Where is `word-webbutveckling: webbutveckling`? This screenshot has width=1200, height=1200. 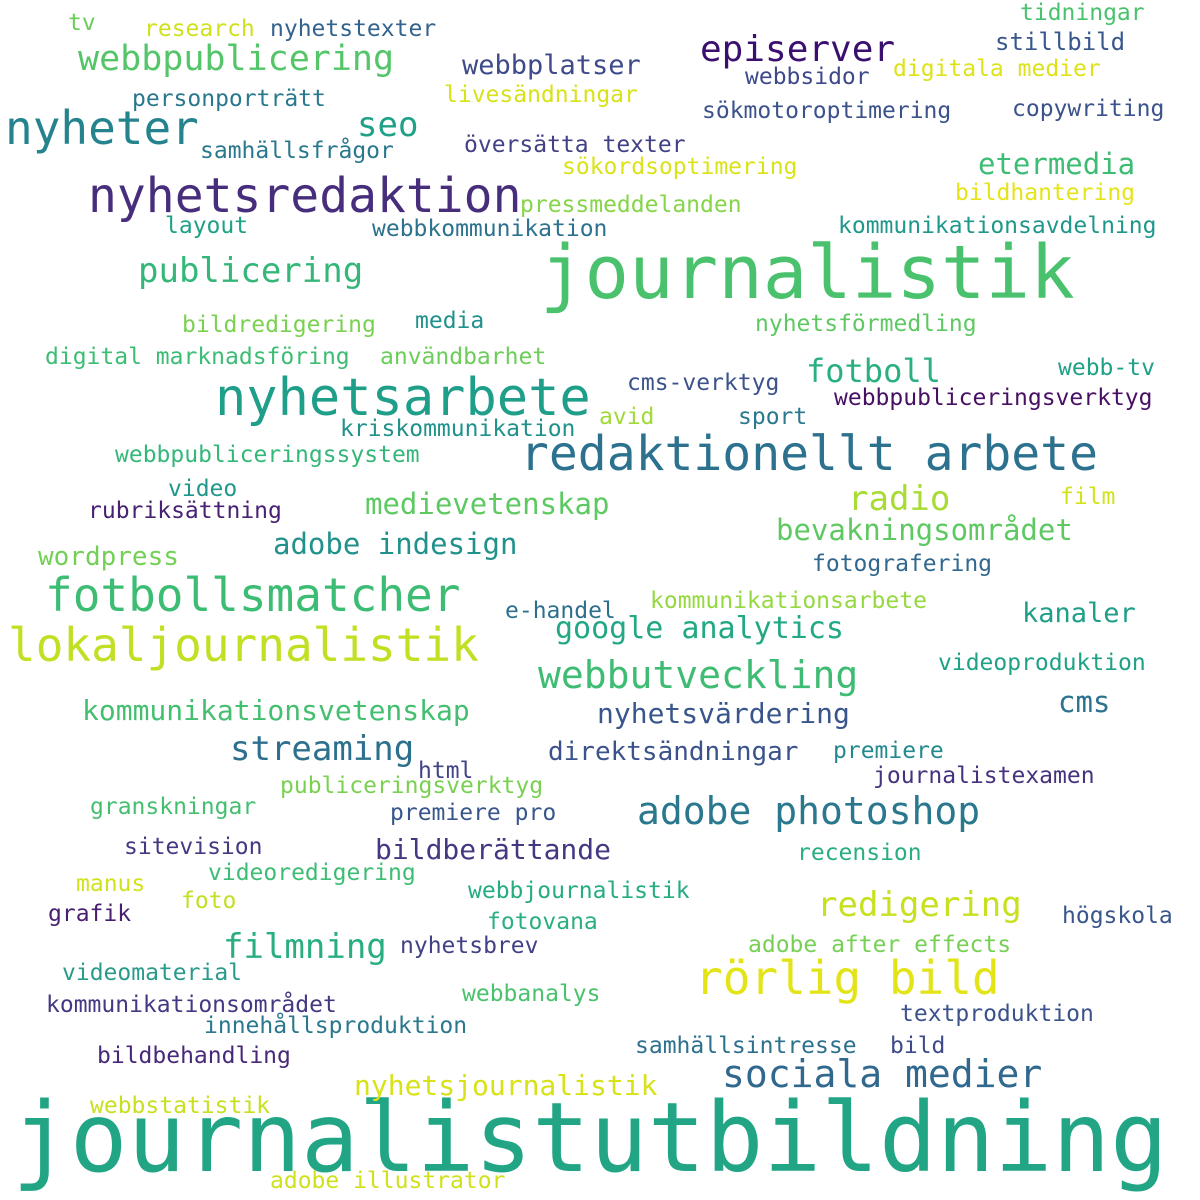 word-webbutveckling: webbutveckling is located at coordinates (698, 675).